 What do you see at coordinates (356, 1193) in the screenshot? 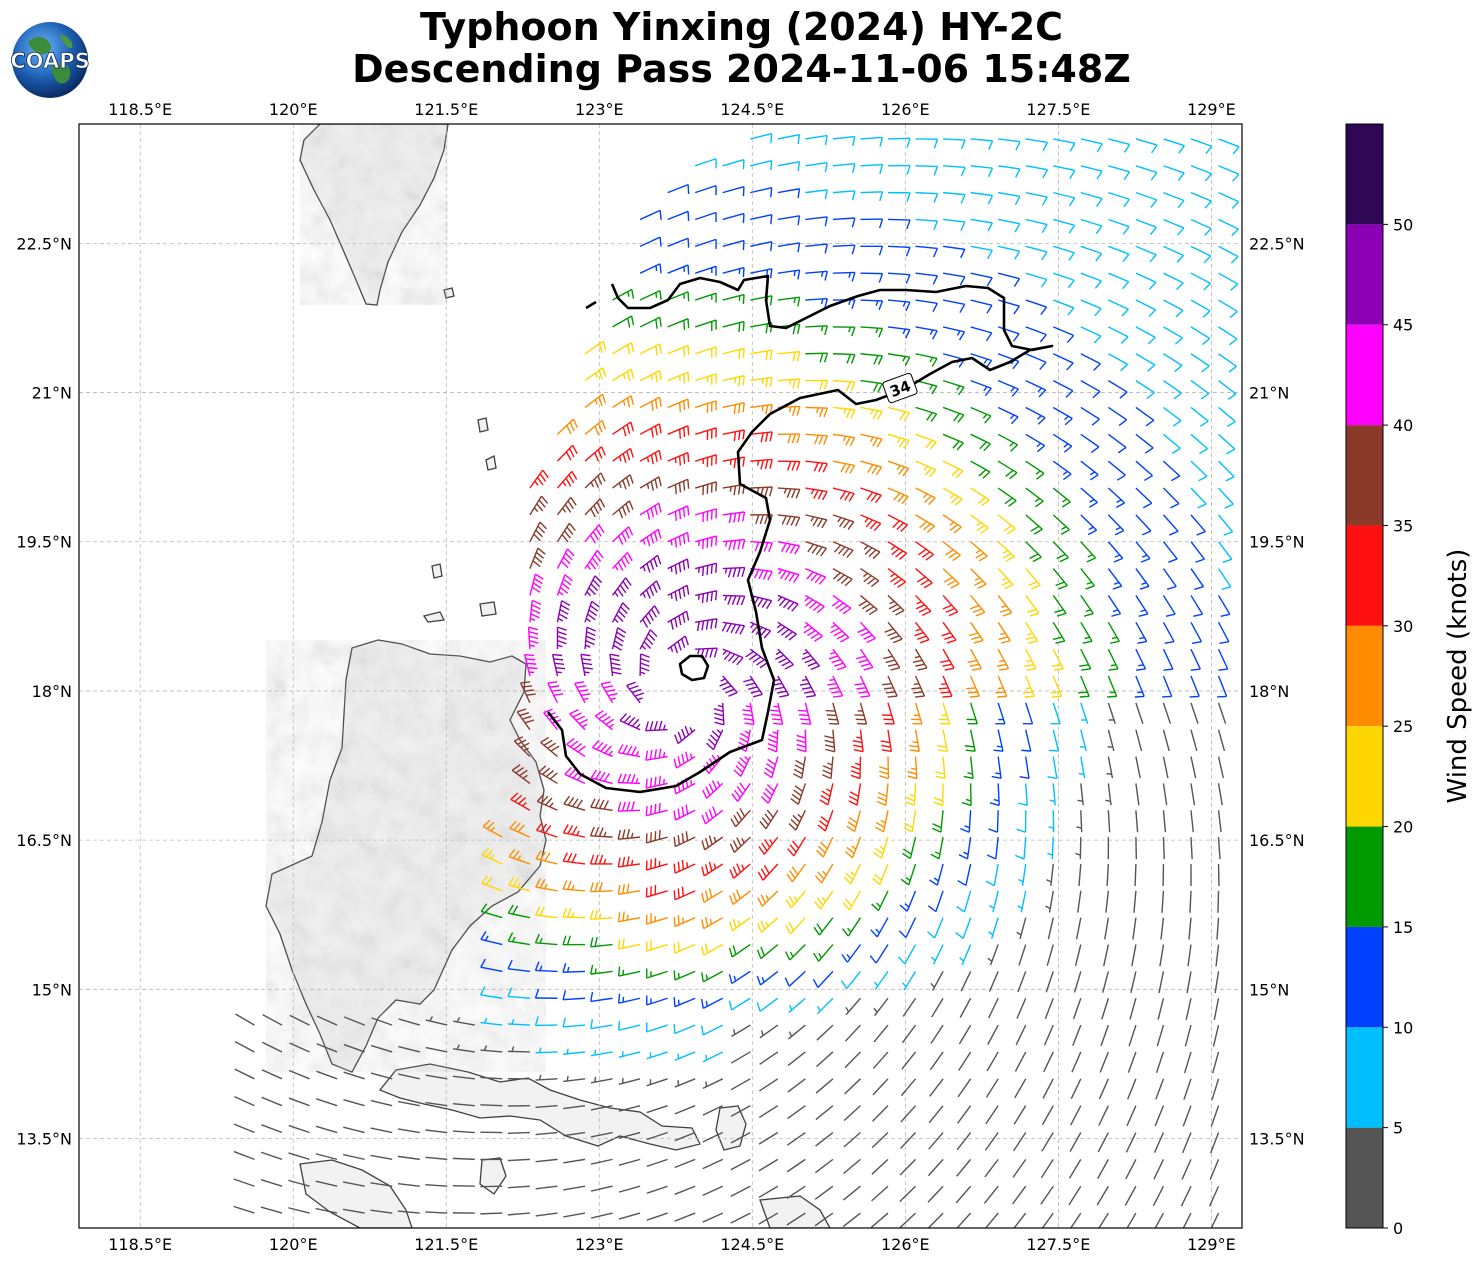
I see `landmass-mindoro` at bounding box center [356, 1193].